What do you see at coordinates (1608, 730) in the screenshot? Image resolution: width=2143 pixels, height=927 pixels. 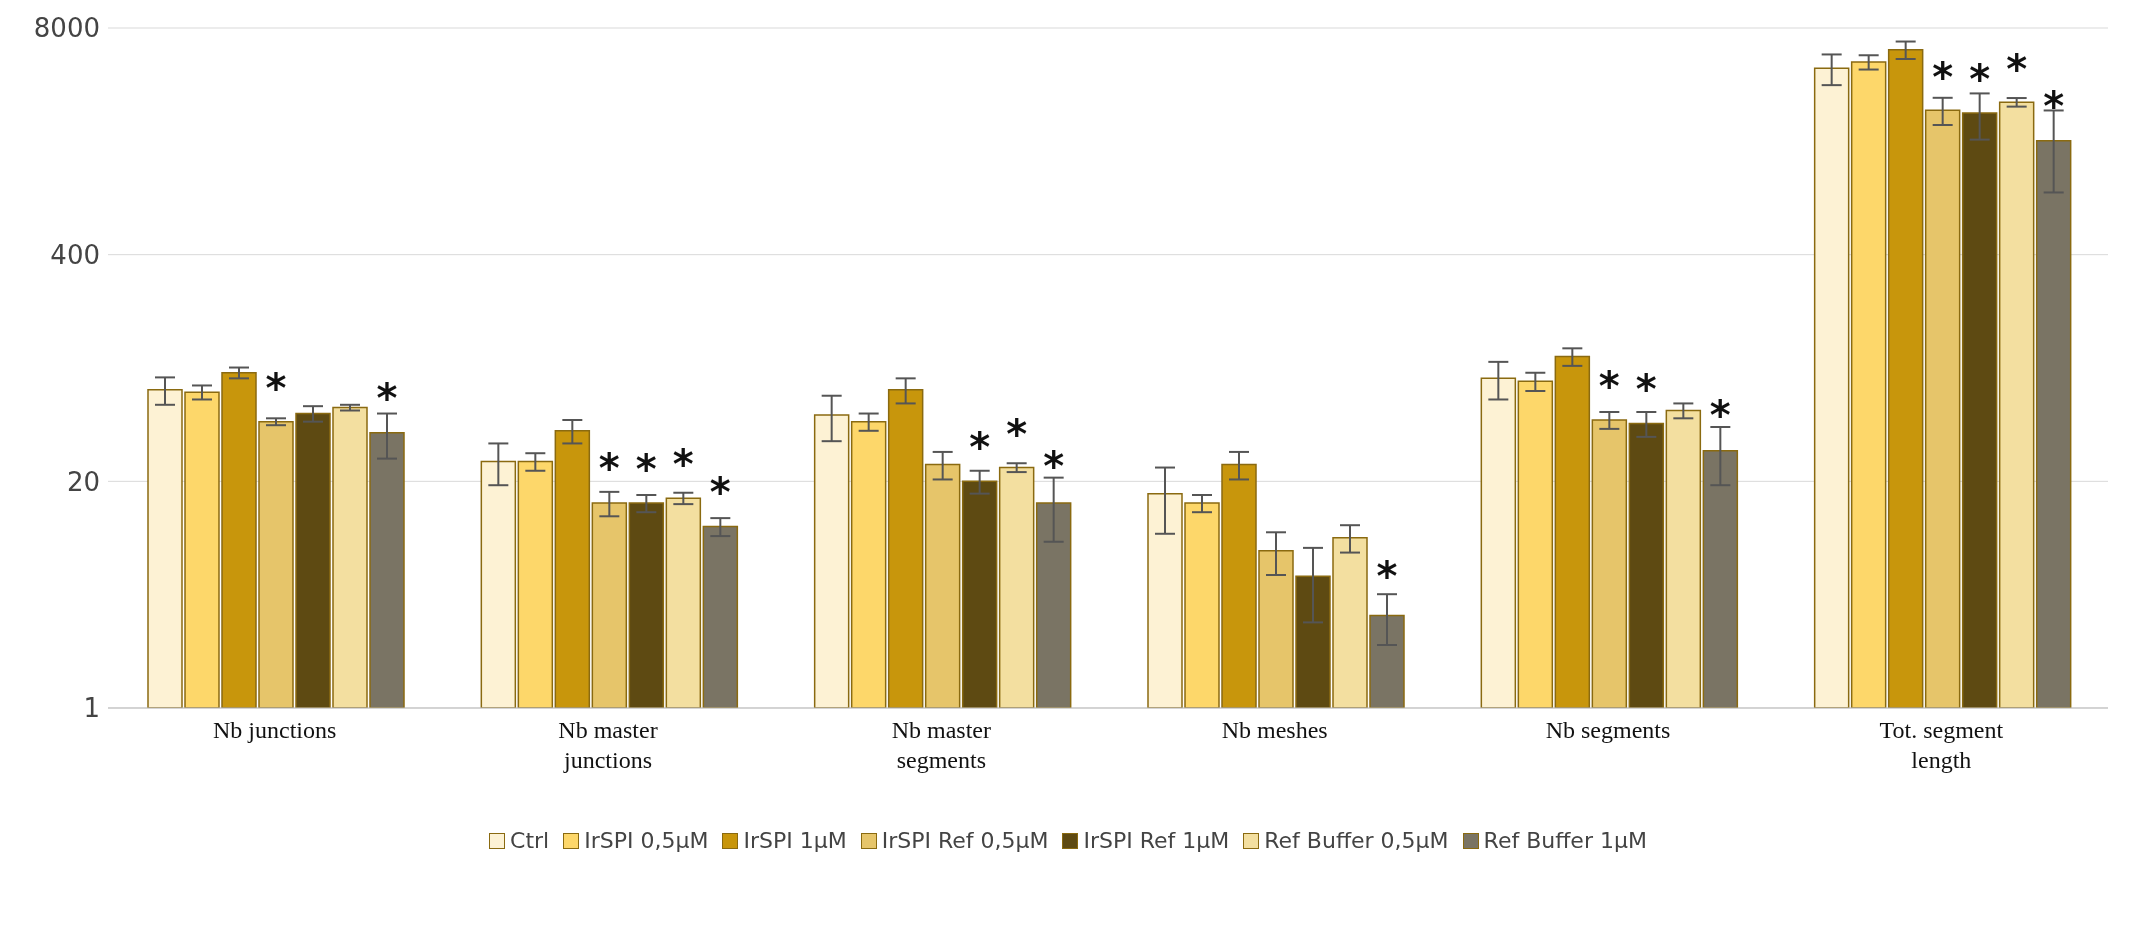 I see `x-tick-label: Nb segments` at bounding box center [1608, 730].